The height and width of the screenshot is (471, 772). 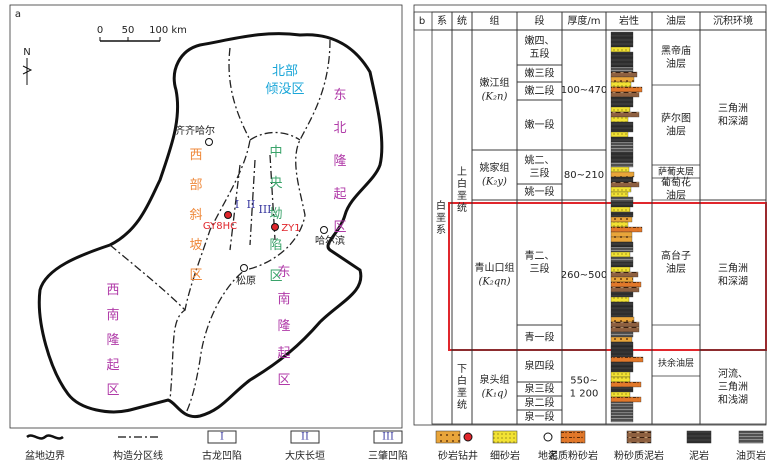 What do you see at coordinates (495, 267) in the screenshot?
I see `formation-name: 青山口组` at bounding box center [495, 267].